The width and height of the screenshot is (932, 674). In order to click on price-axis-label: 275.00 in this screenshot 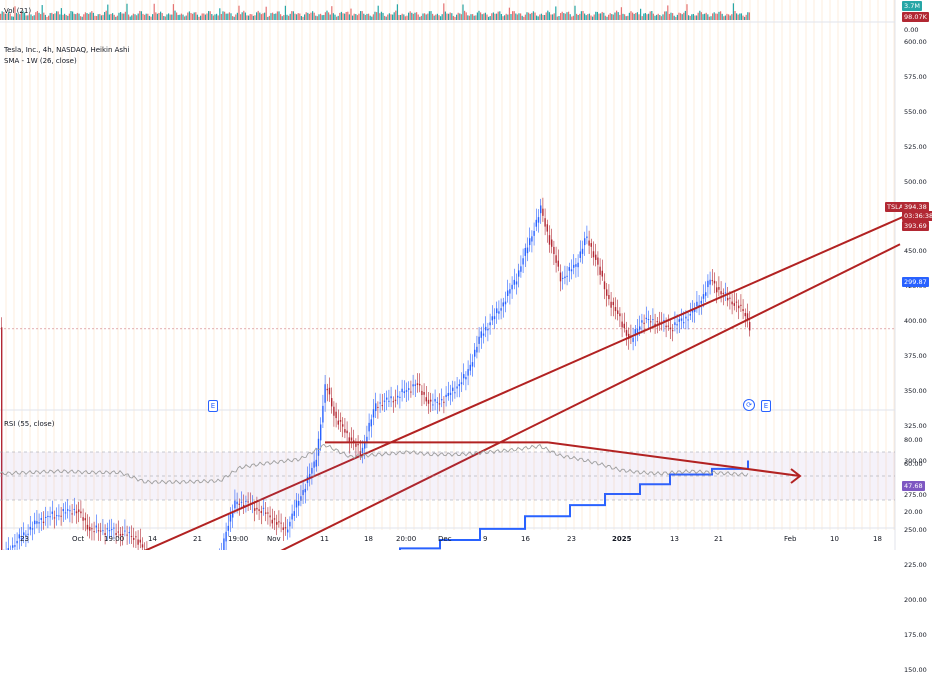, I will do `click(915, 495)`.